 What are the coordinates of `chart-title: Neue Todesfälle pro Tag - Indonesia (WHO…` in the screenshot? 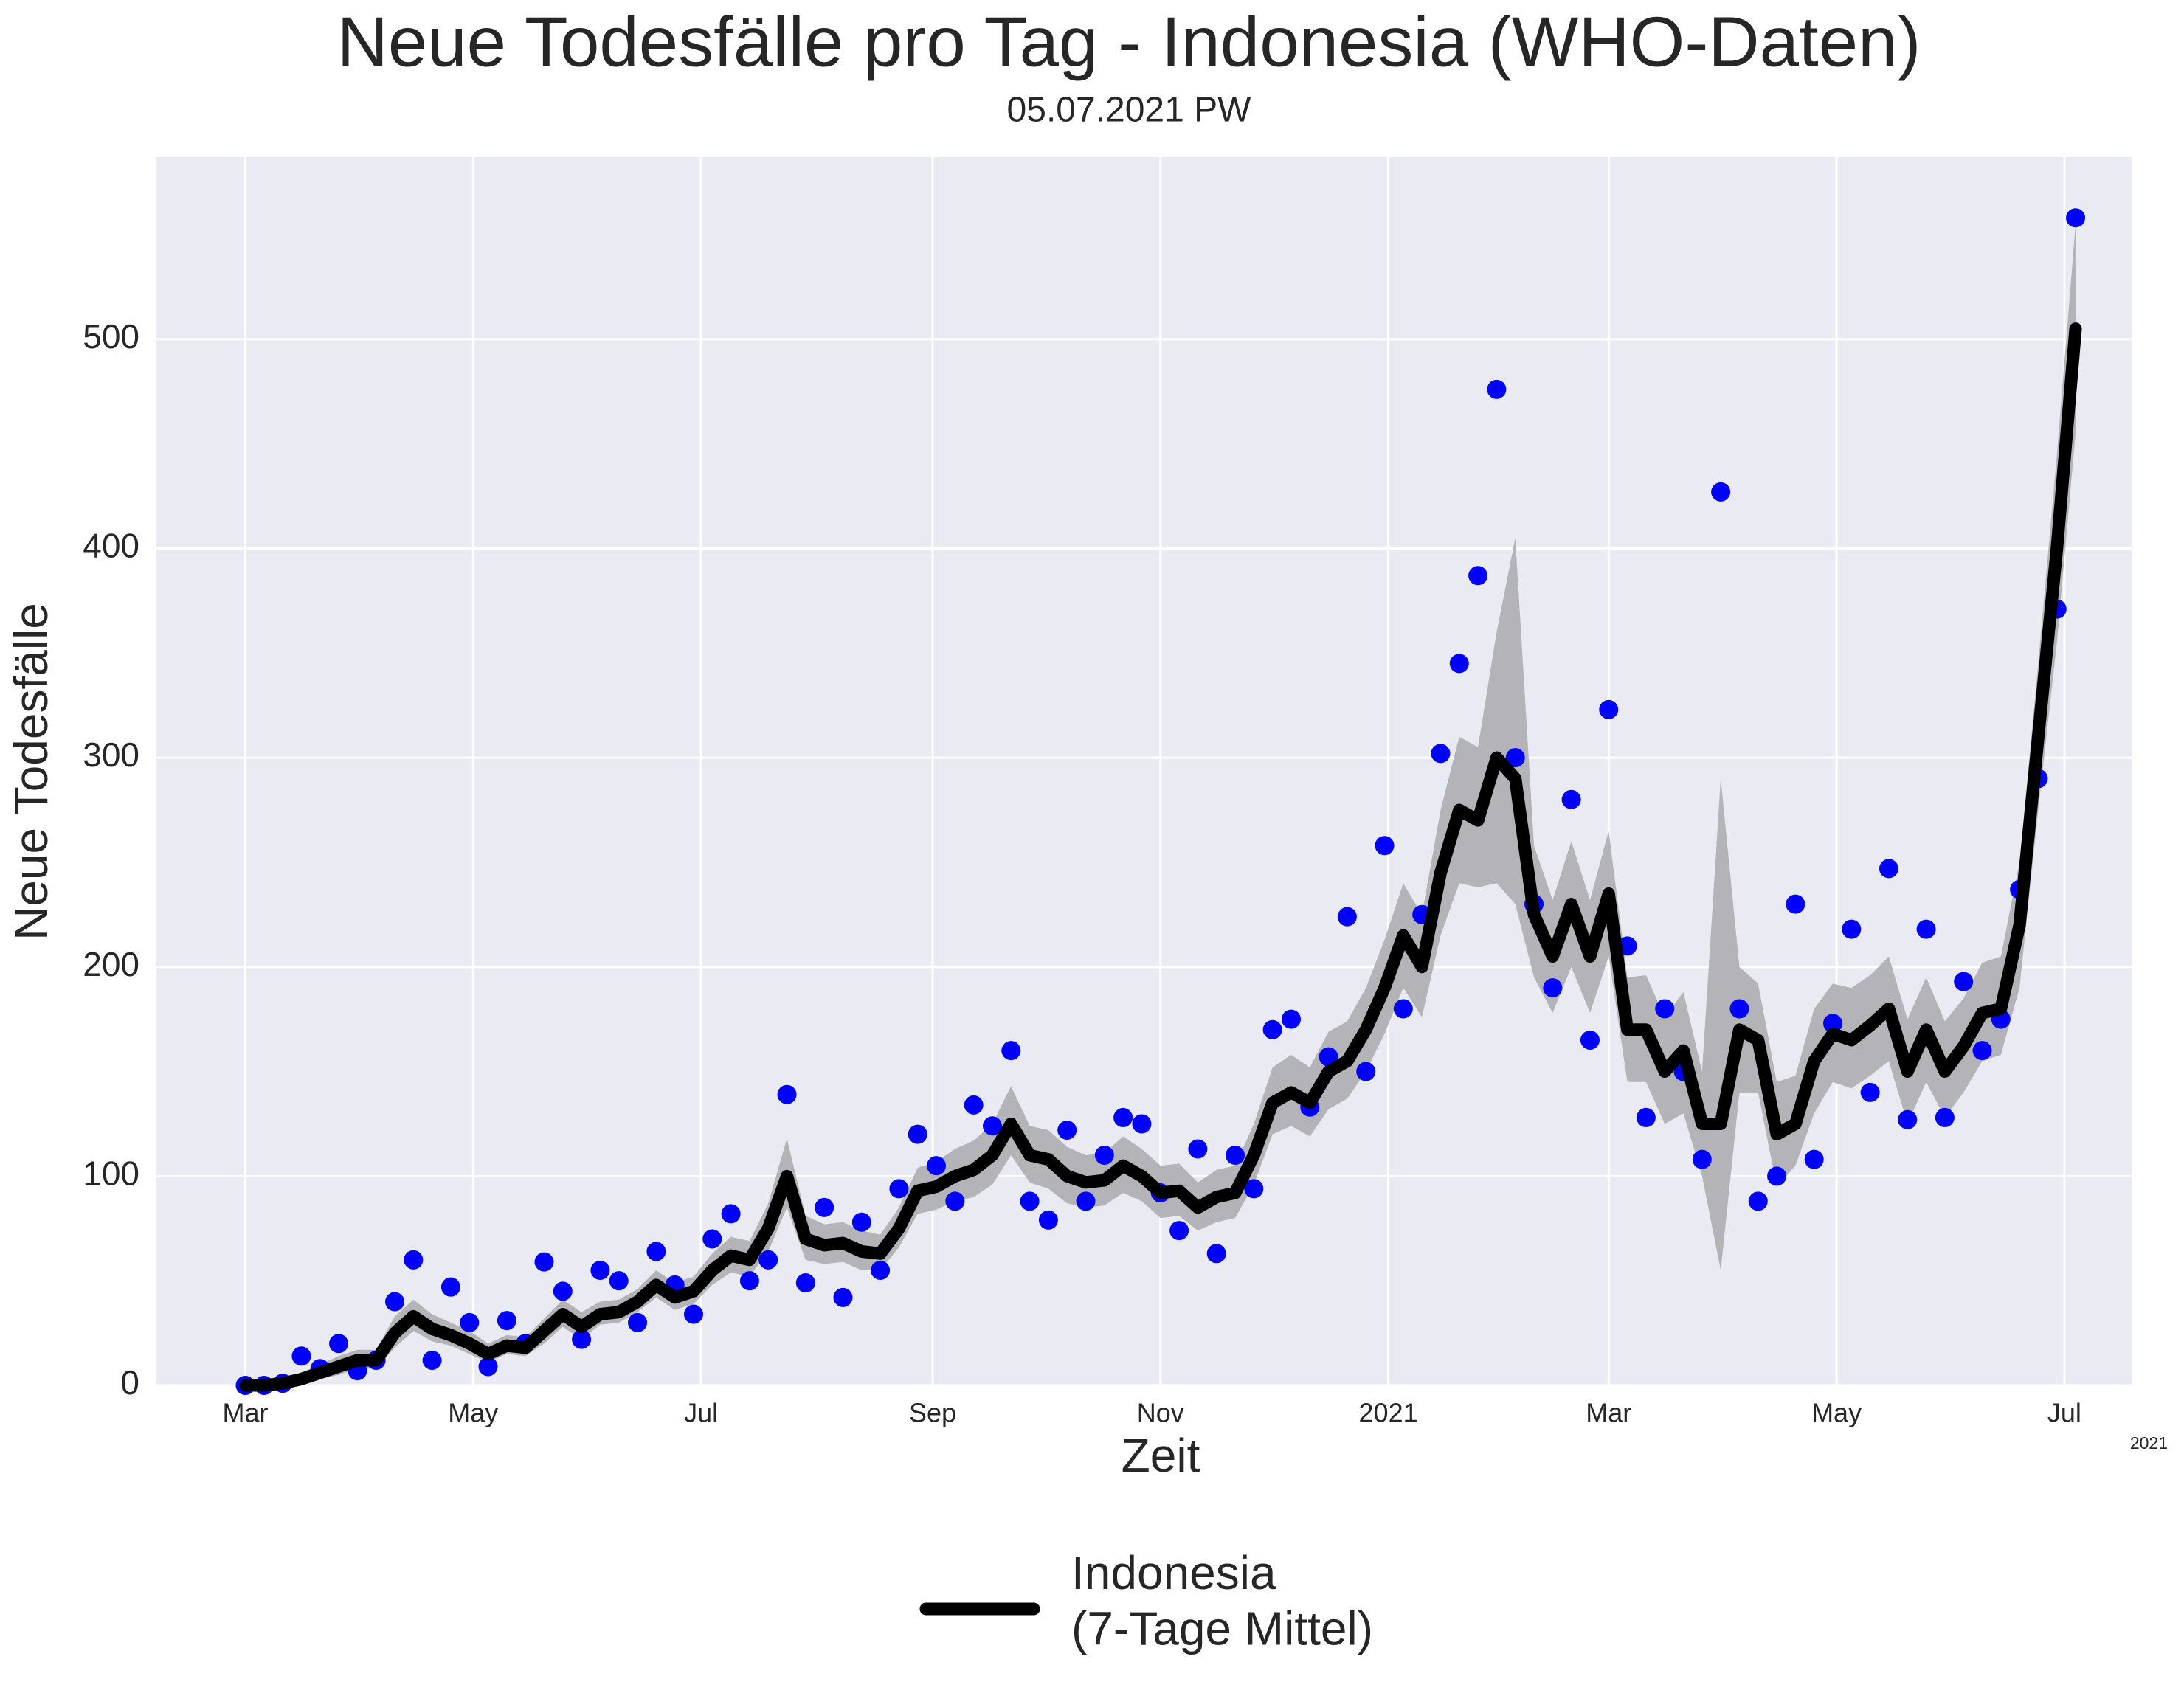 It's located at (1129, 41).